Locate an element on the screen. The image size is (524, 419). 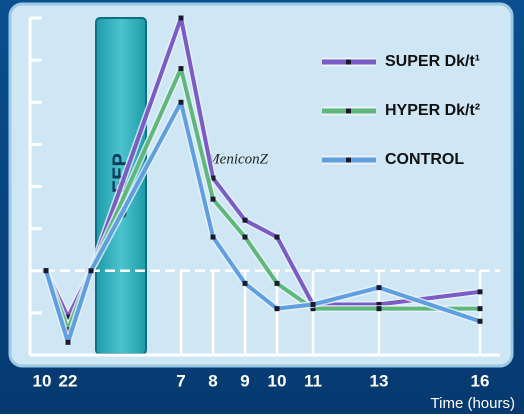
legend-label: CONTROL is located at coordinates (424, 159).